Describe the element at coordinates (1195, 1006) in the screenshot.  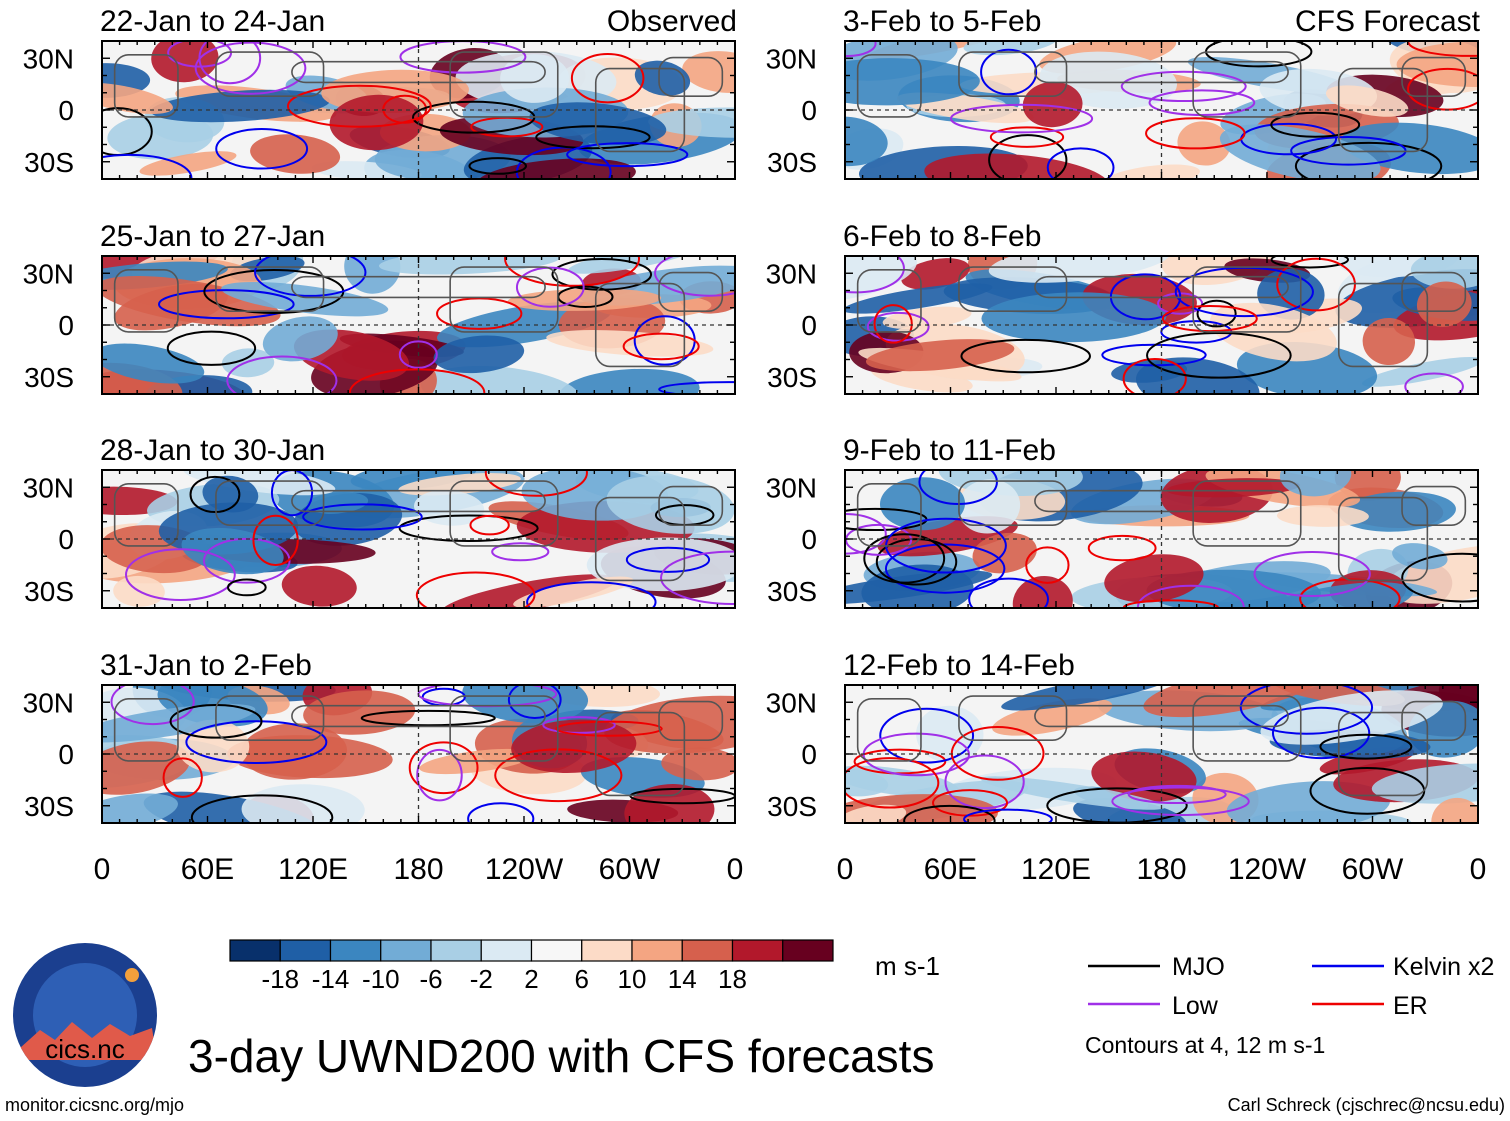
I see `legend-low-label: Low` at that location.